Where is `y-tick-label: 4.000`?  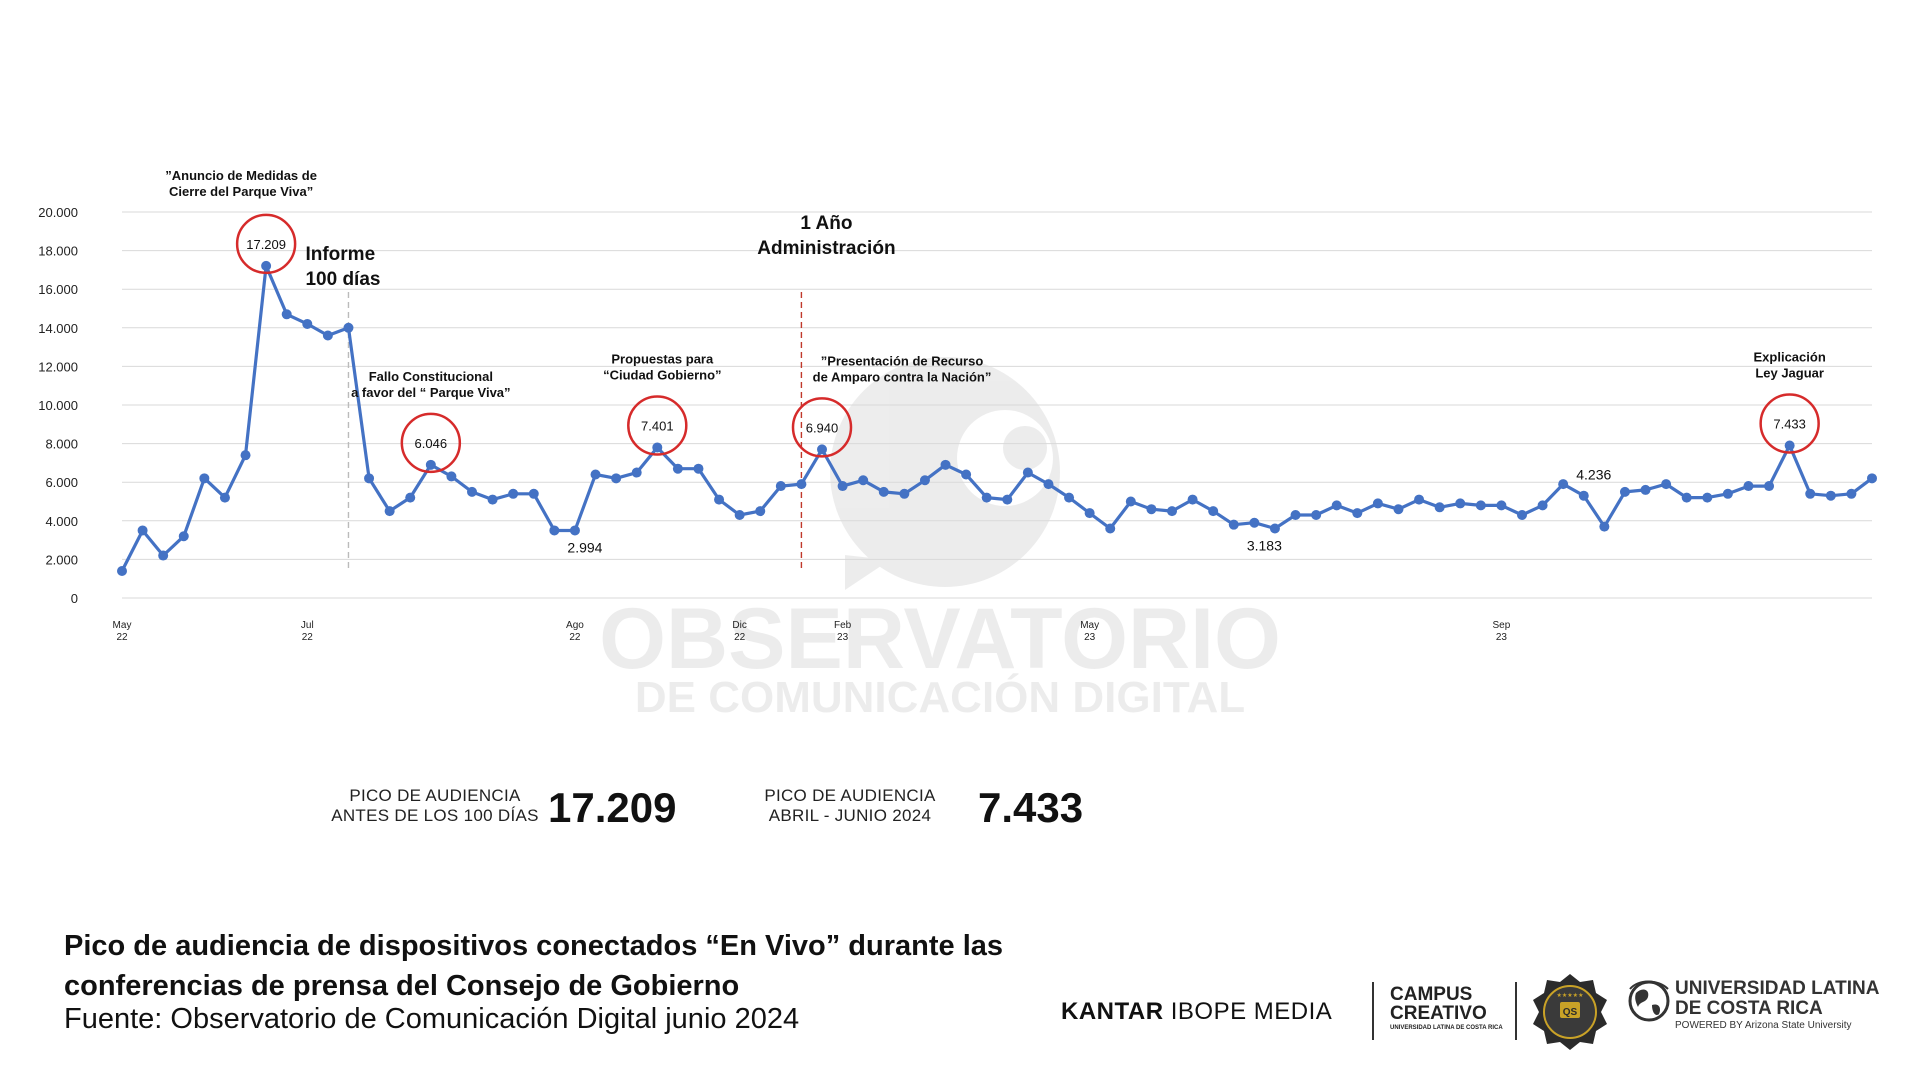 y-tick-label: 4.000 is located at coordinates (61, 521).